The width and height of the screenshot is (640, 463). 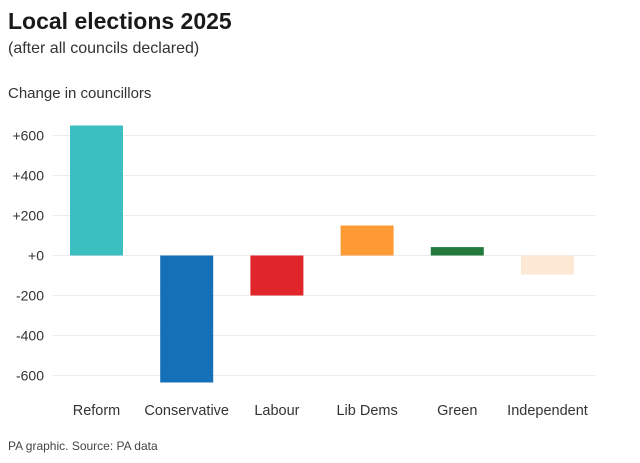 I want to click on y-tick-label: +0, so click(x=36, y=256).